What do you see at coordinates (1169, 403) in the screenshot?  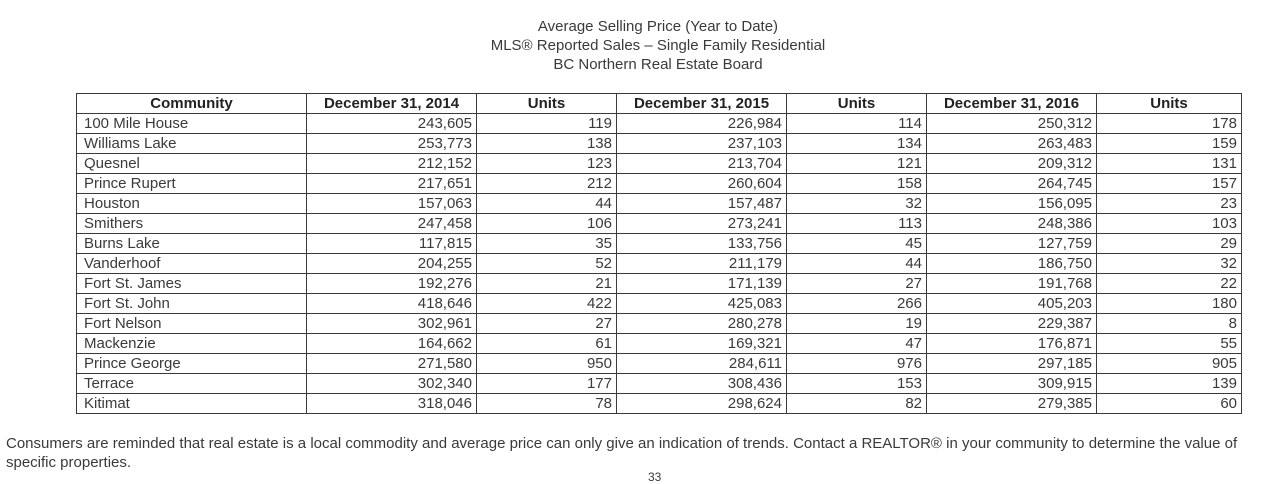 I see `units-2016-cell: 60` at bounding box center [1169, 403].